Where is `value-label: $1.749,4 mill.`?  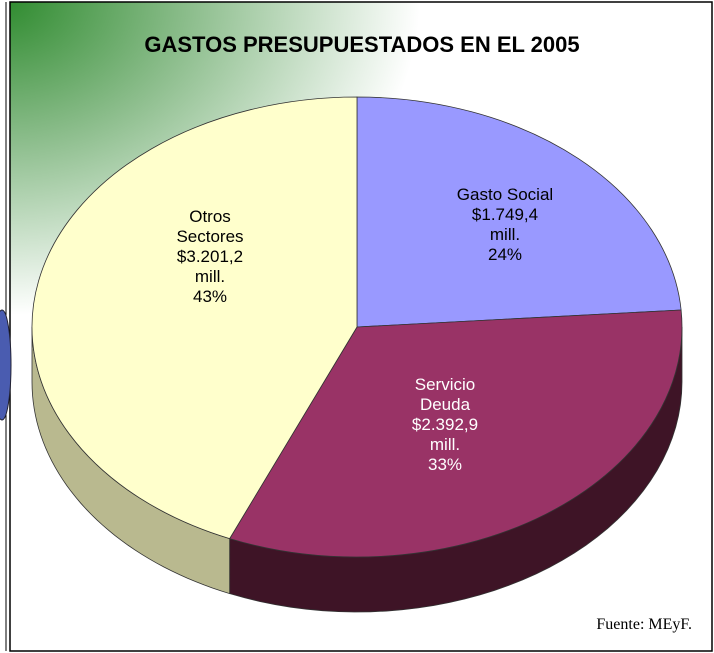 value-label: $1.749,4 mill. is located at coordinates (505, 224).